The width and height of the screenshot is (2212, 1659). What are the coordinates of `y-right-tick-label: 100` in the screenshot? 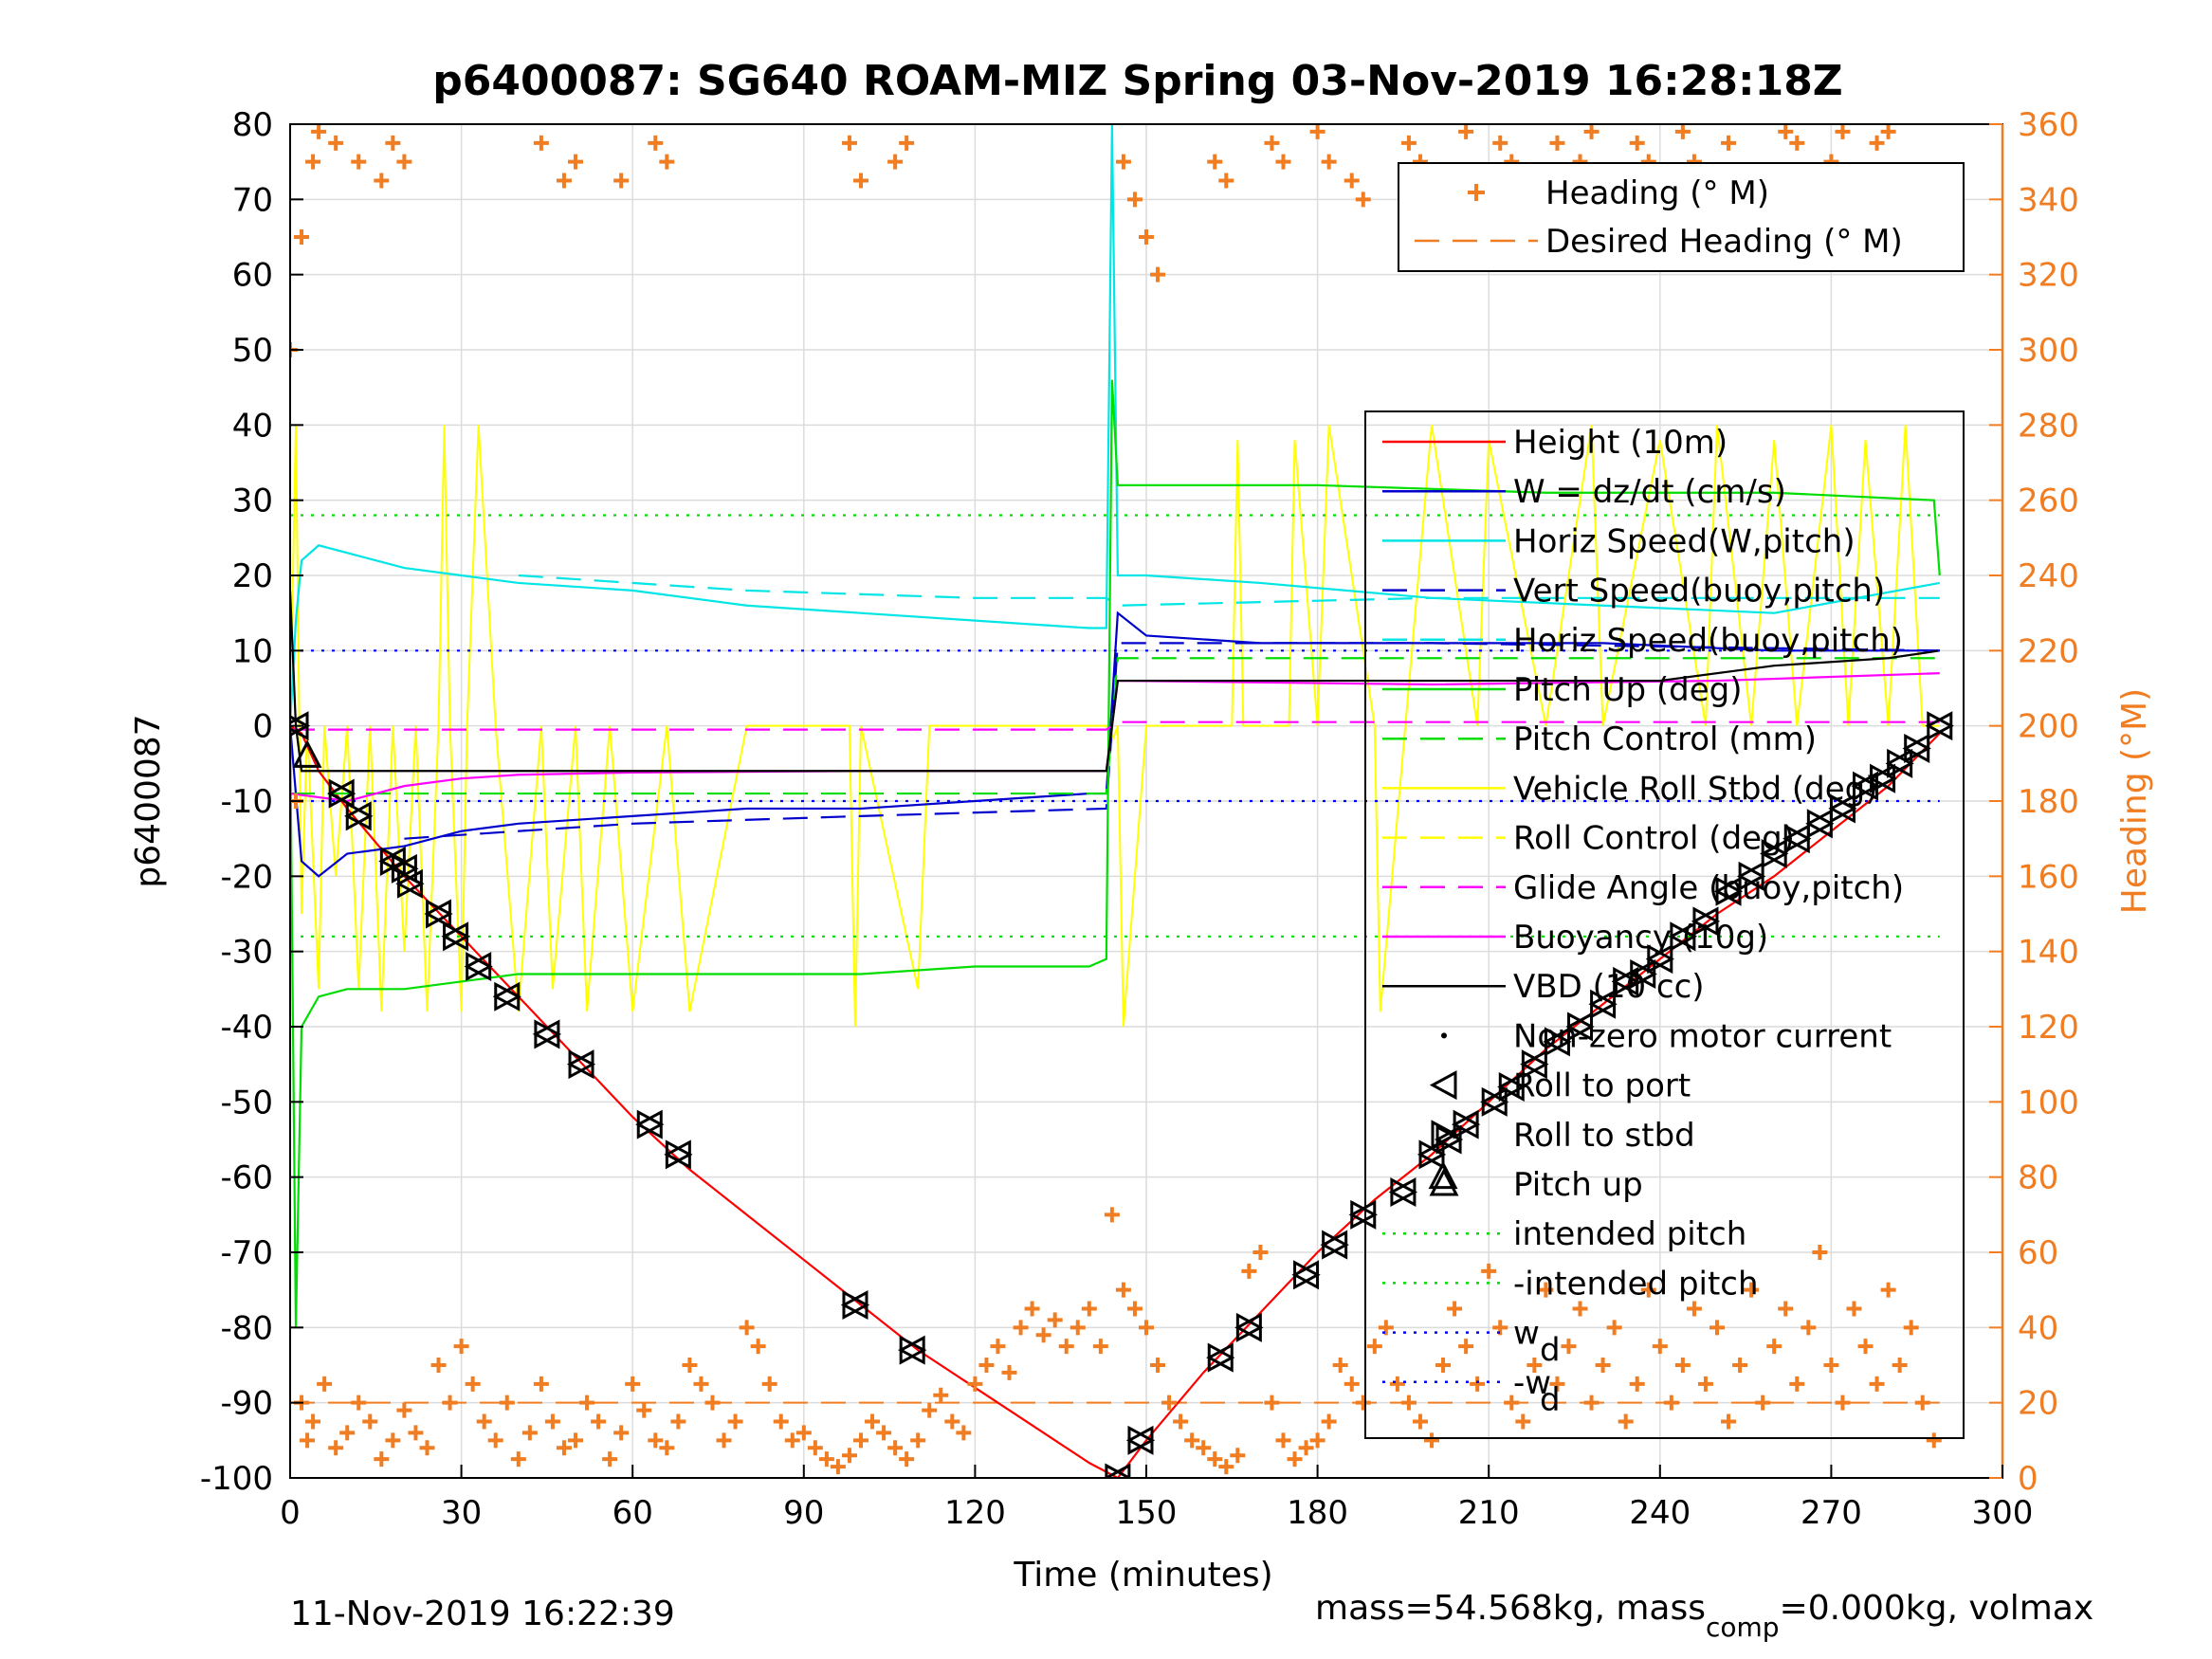 It's located at (2048, 1102).